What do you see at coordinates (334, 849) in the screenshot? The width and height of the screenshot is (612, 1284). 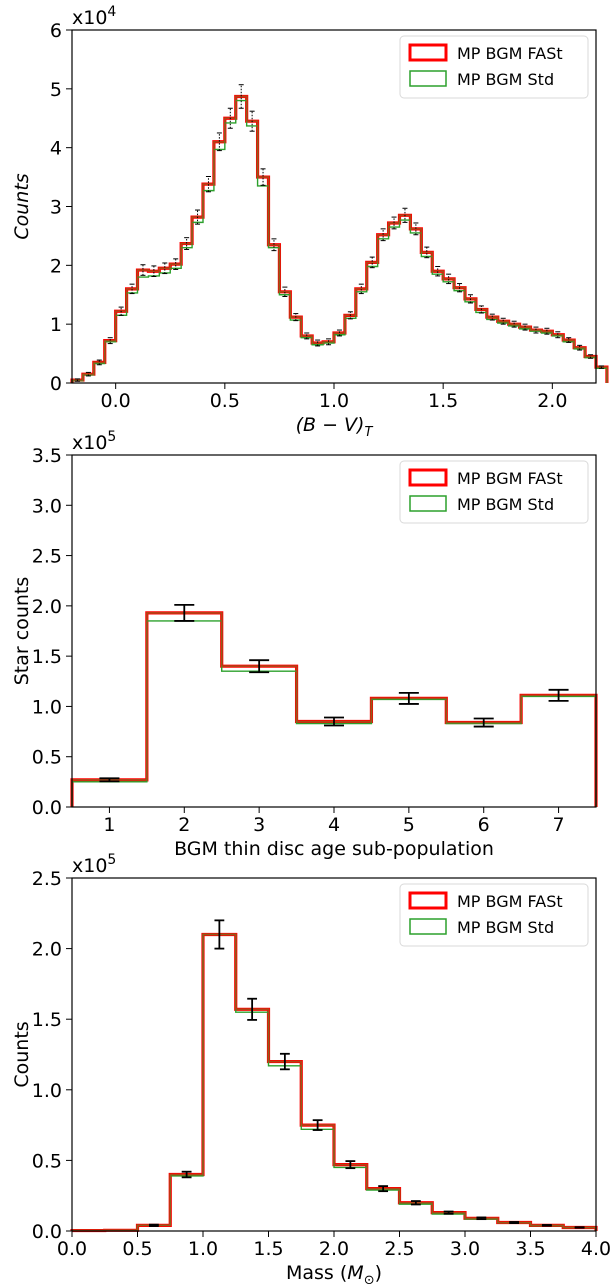 I see `x-axis-label: BGM thin disc age sub-population` at bounding box center [334, 849].